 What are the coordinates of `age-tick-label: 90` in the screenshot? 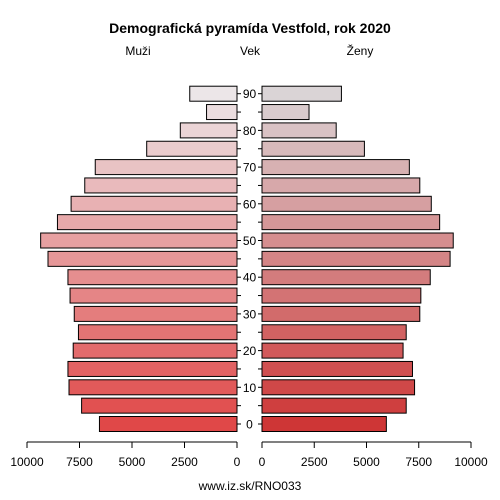 It's located at (250, 94).